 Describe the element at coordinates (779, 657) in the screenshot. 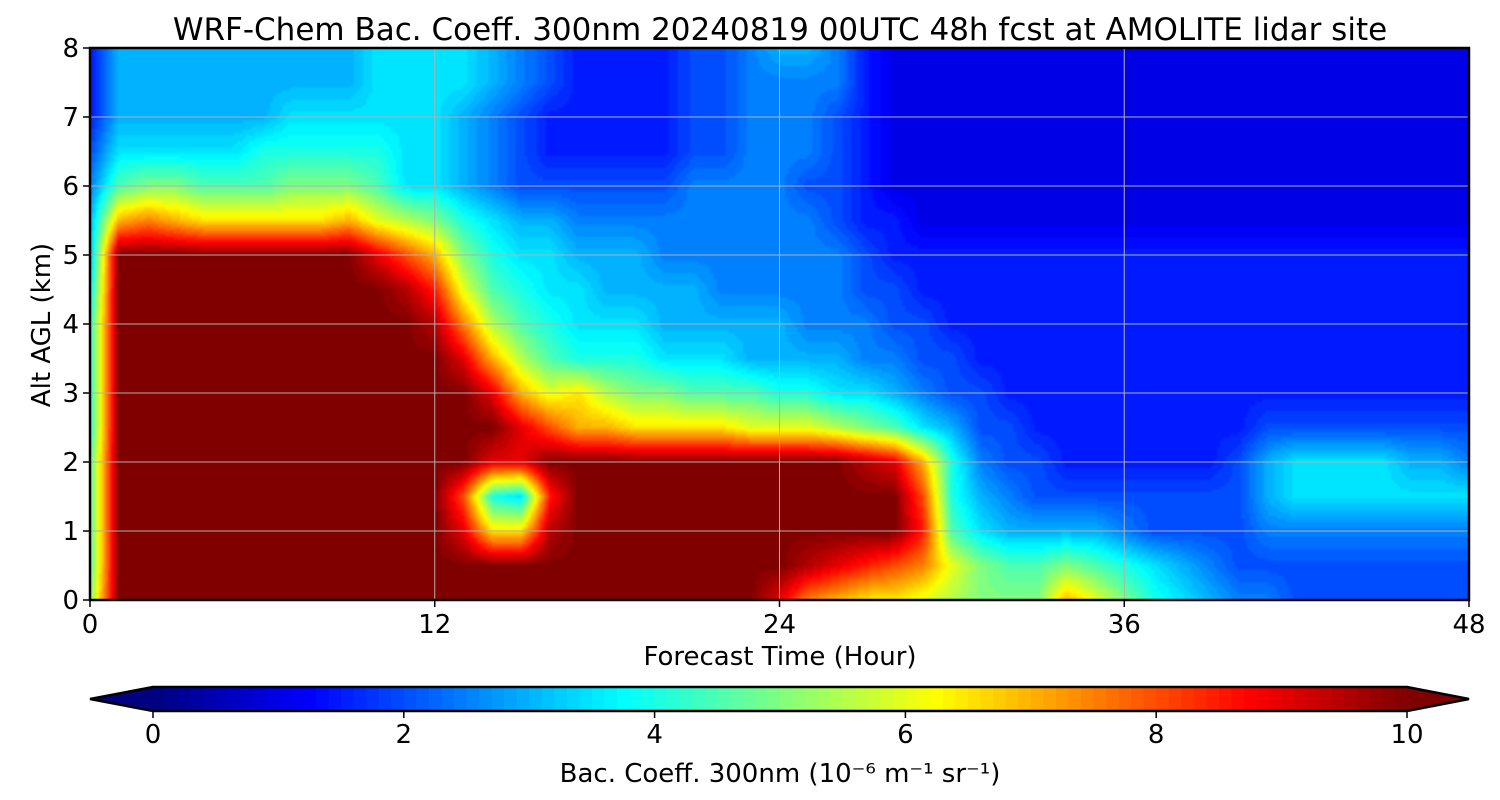

I see `x-axis-label: Forecast Time (Hour)` at that location.